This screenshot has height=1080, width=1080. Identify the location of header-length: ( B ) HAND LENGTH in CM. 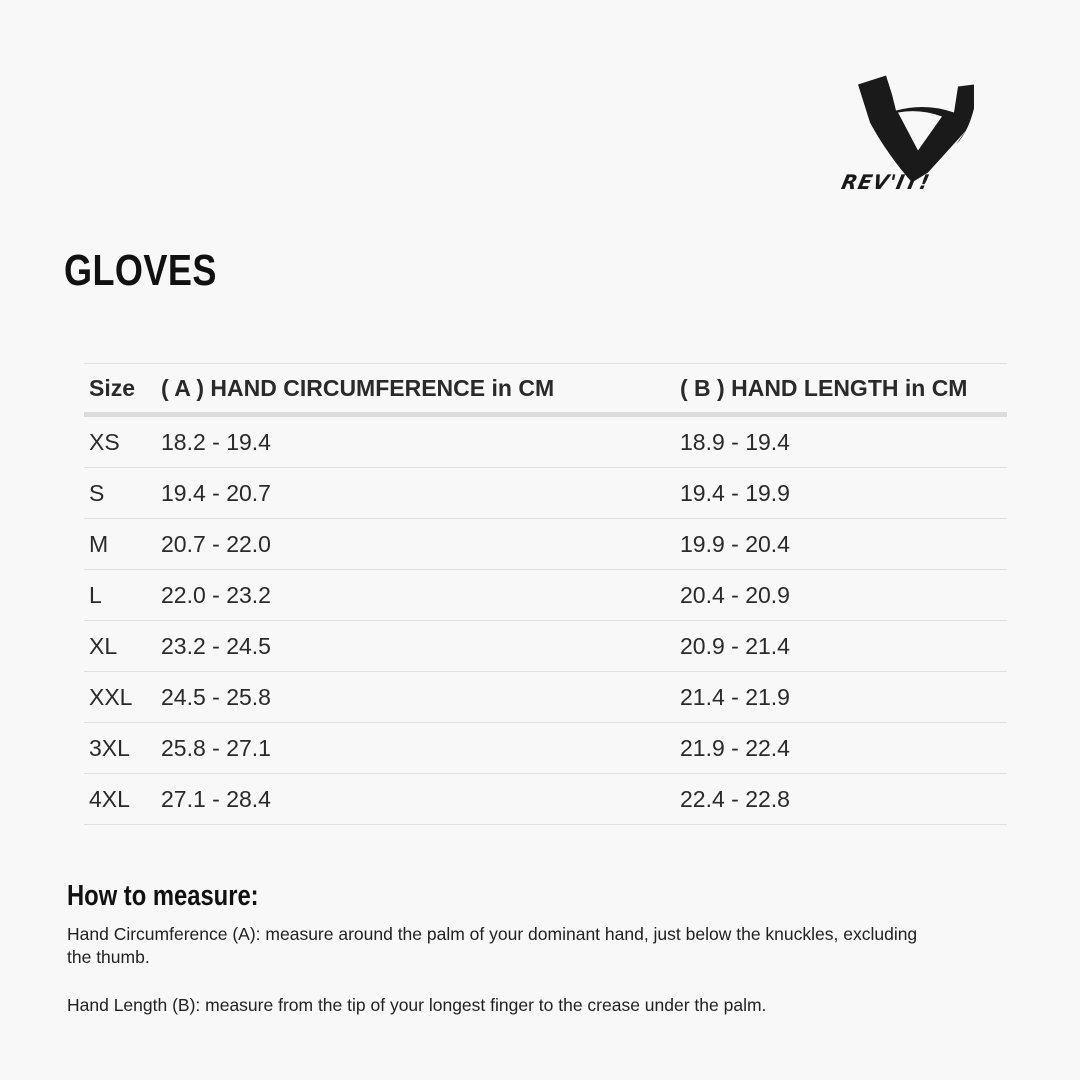
(843, 390).